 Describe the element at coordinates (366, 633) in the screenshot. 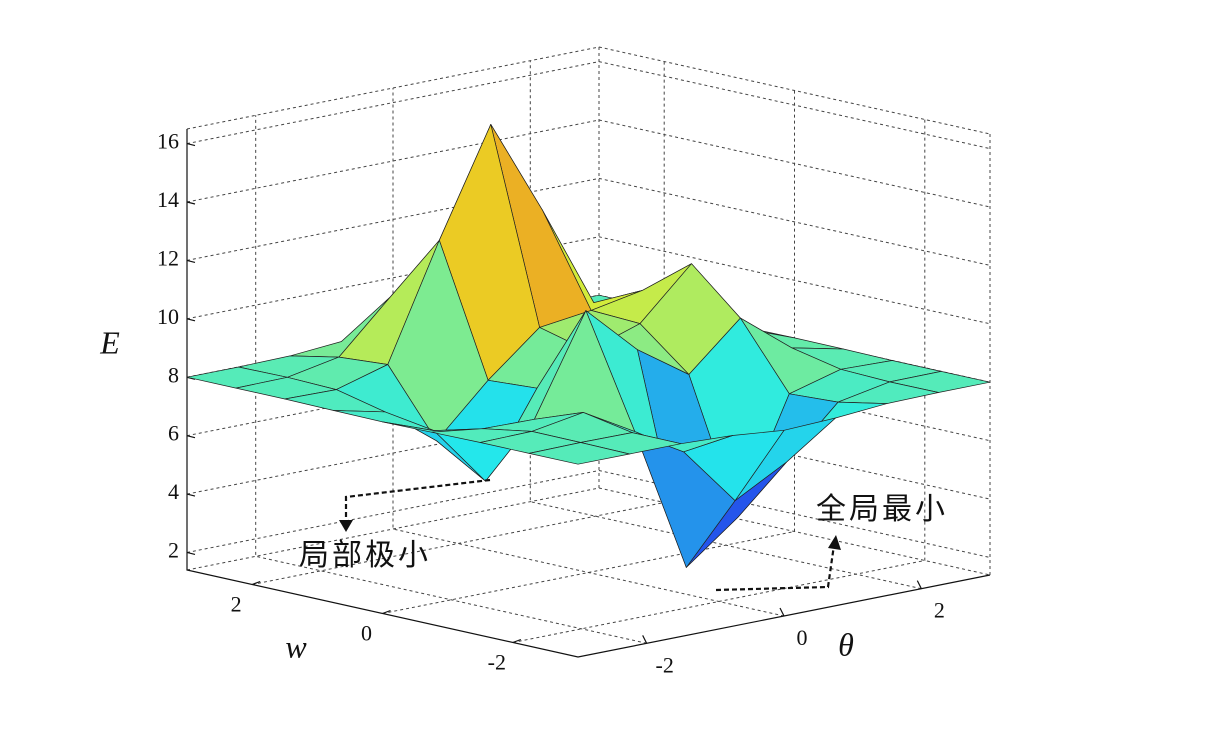

I see `y-tick-label: 0` at that location.